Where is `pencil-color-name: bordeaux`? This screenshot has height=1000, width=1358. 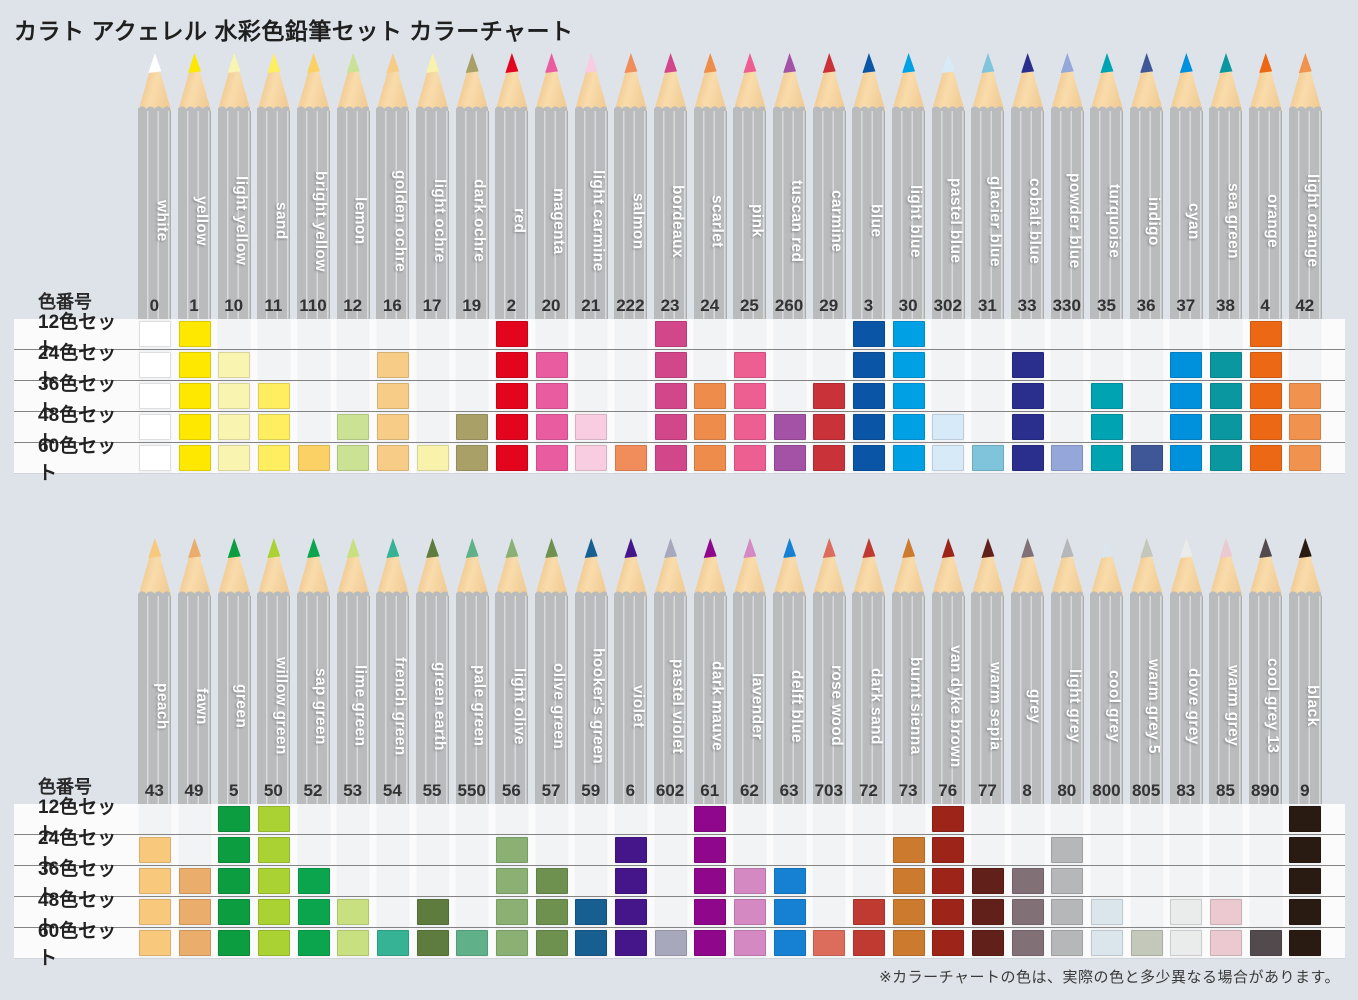 pencil-color-name: bordeaux is located at coordinates (678, 221).